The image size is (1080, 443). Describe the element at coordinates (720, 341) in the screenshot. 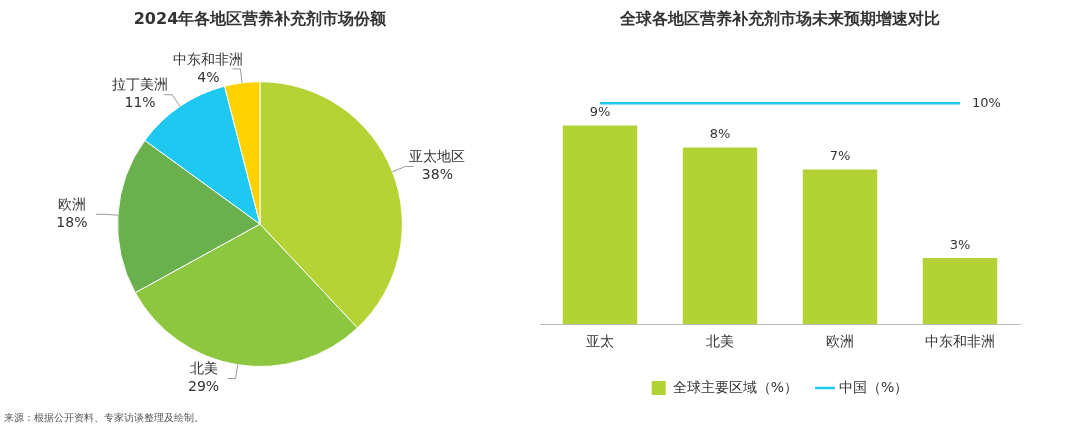

I see `x-tick-label: 北美` at that location.